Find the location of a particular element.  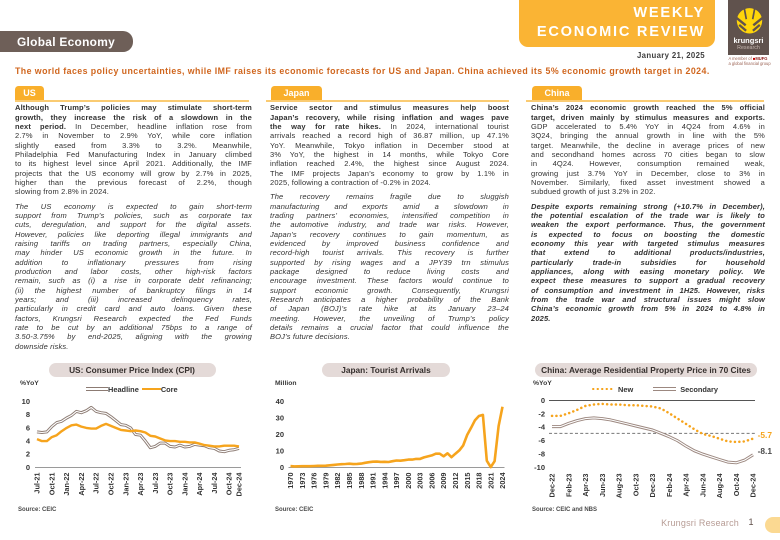

svg-text: 1994 is located at coordinates (384, 480).